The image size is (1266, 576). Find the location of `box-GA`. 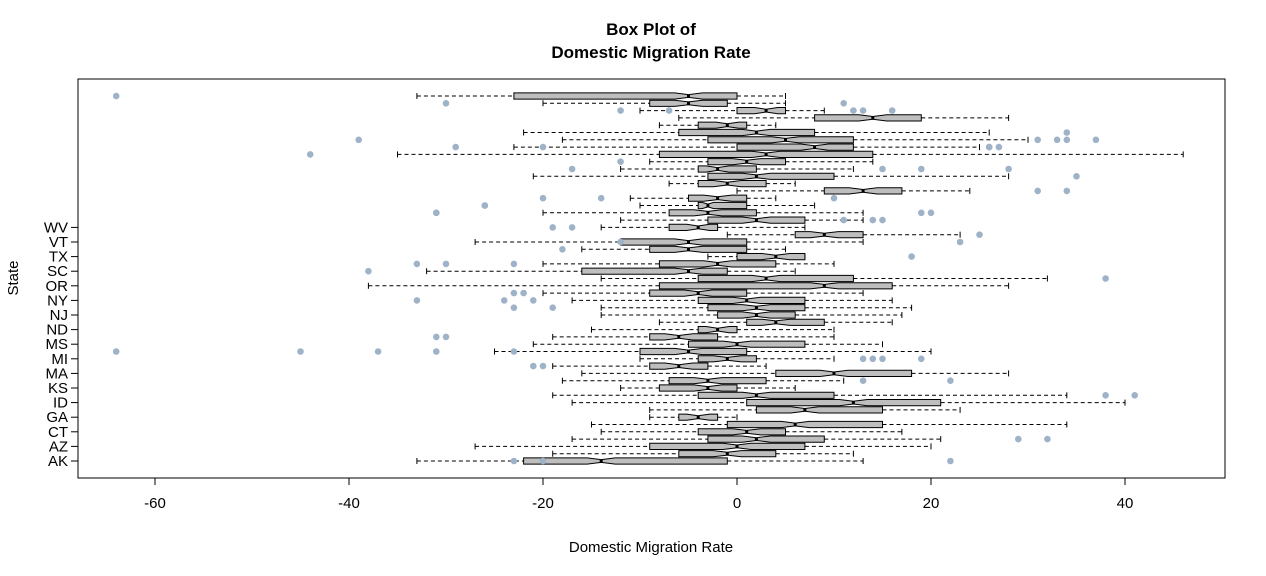

box-GA is located at coordinates (693, 417).